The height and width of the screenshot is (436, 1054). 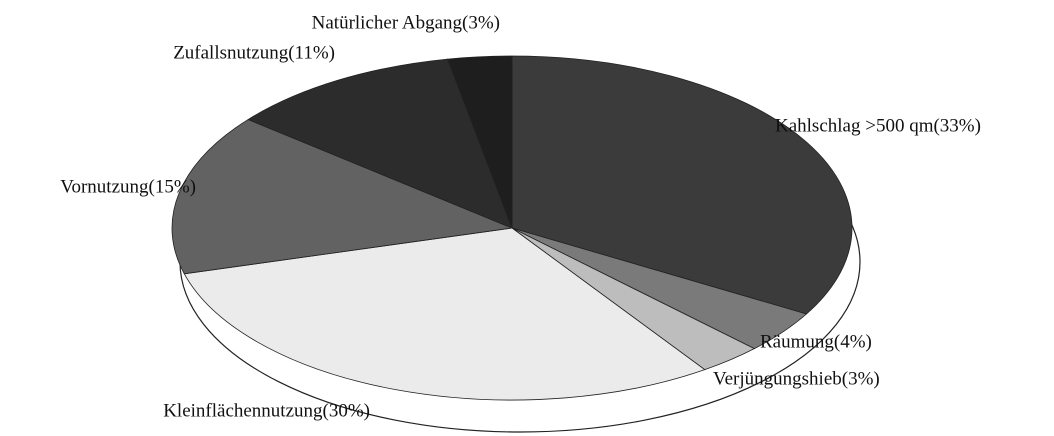 I want to click on slice-label: Vornutzung(15%), so click(x=128, y=186).